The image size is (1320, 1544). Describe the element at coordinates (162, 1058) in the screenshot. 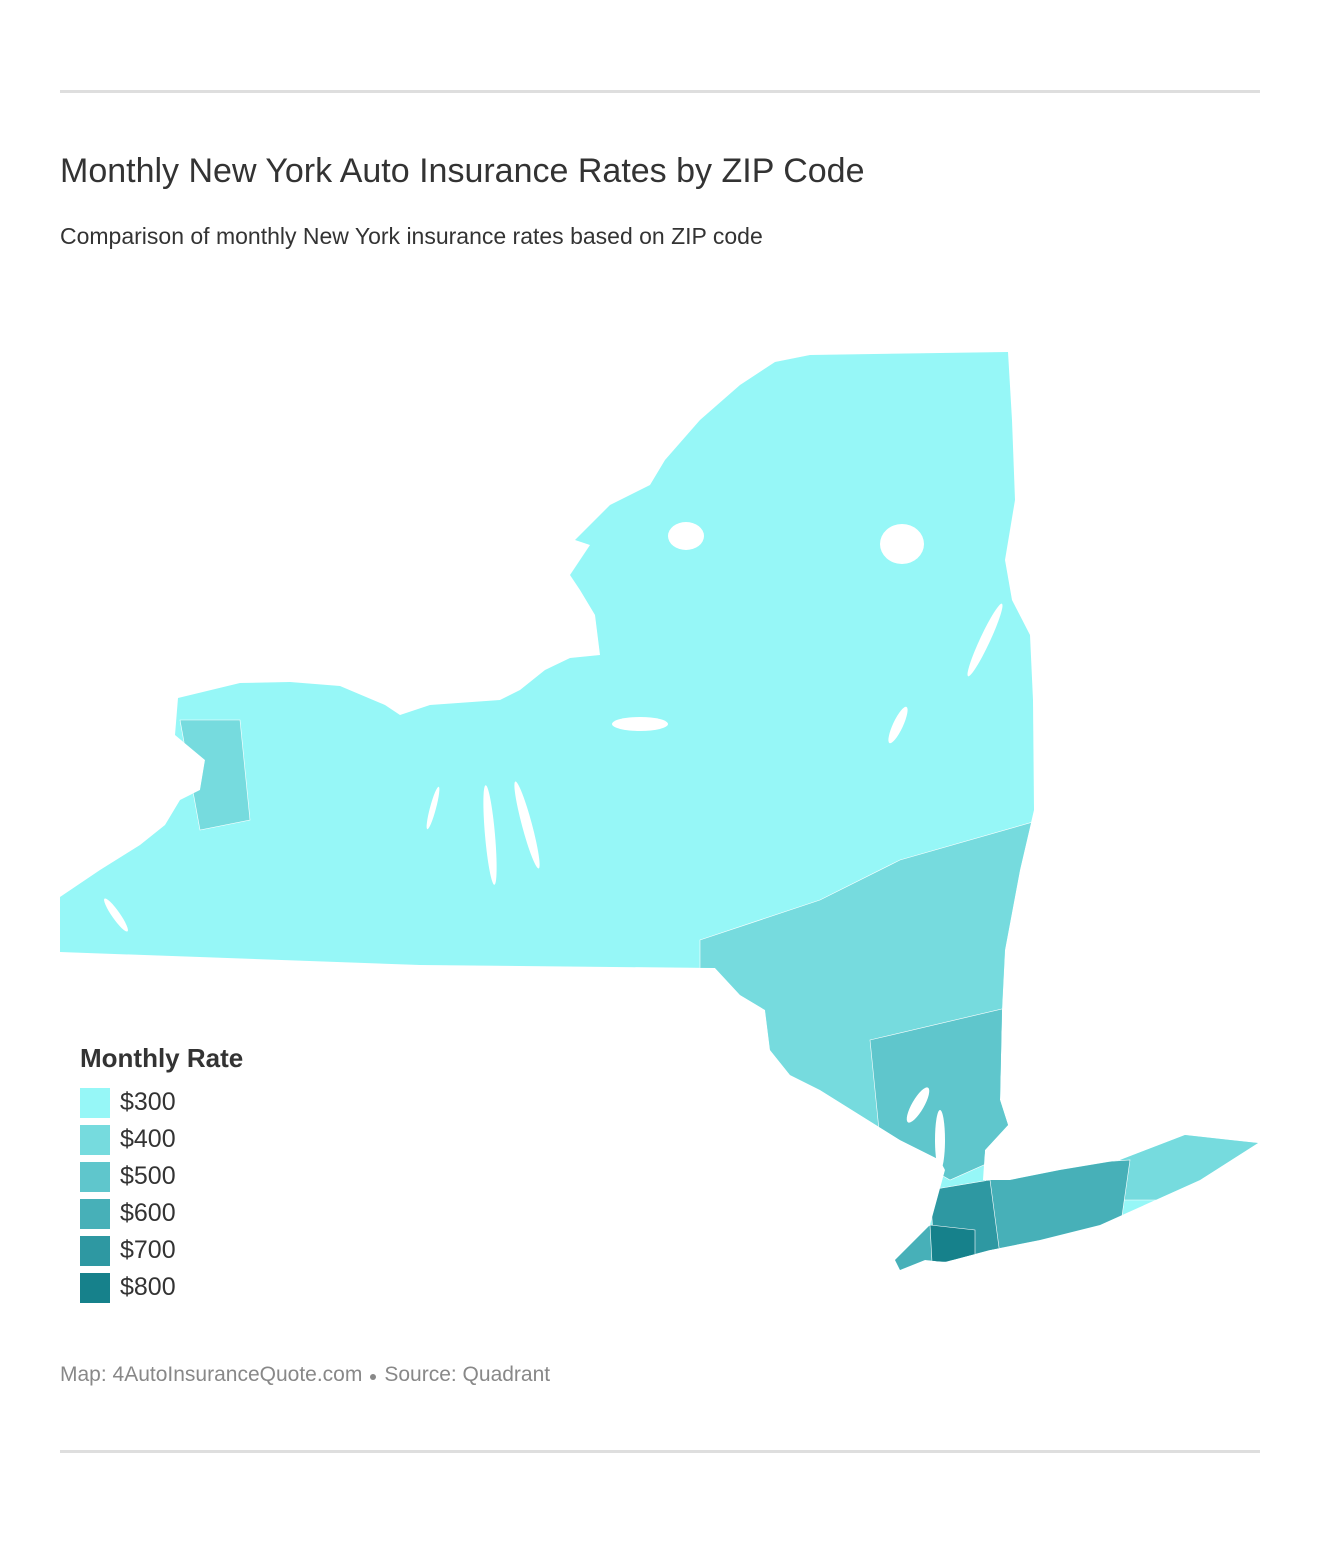

I see `legend-title: Monthly Rate` at that location.